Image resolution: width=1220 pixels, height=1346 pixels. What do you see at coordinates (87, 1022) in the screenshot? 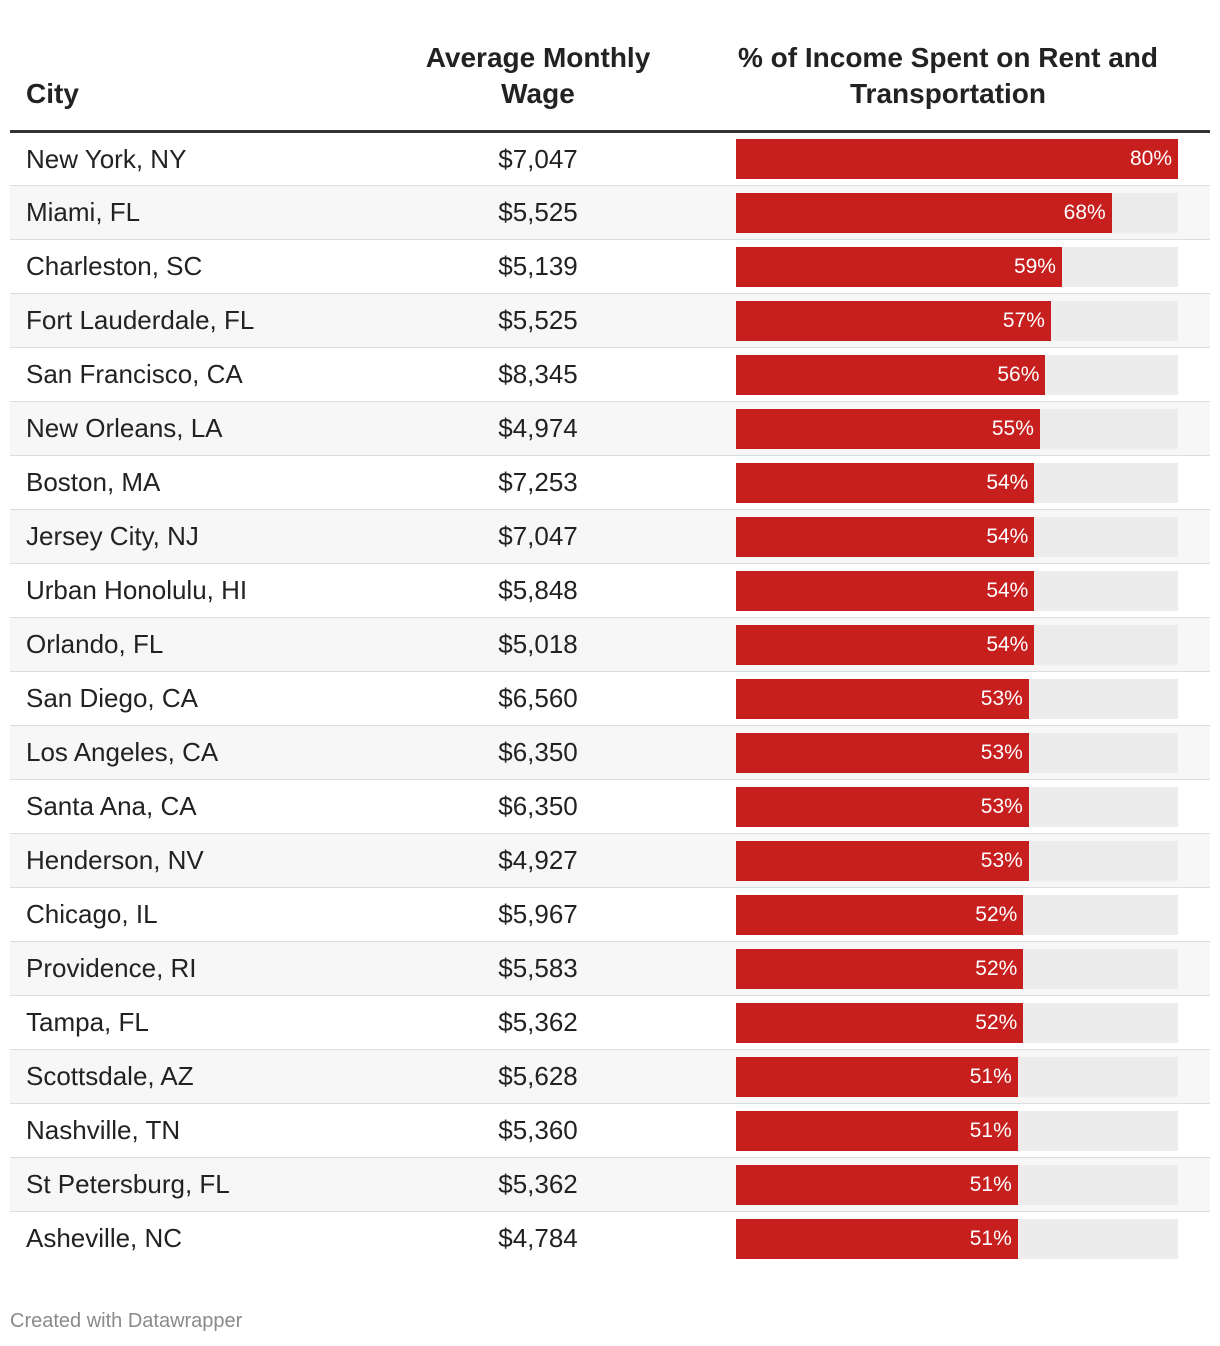
I see `cell-city: Tampa, FL` at bounding box center [87, 1022].